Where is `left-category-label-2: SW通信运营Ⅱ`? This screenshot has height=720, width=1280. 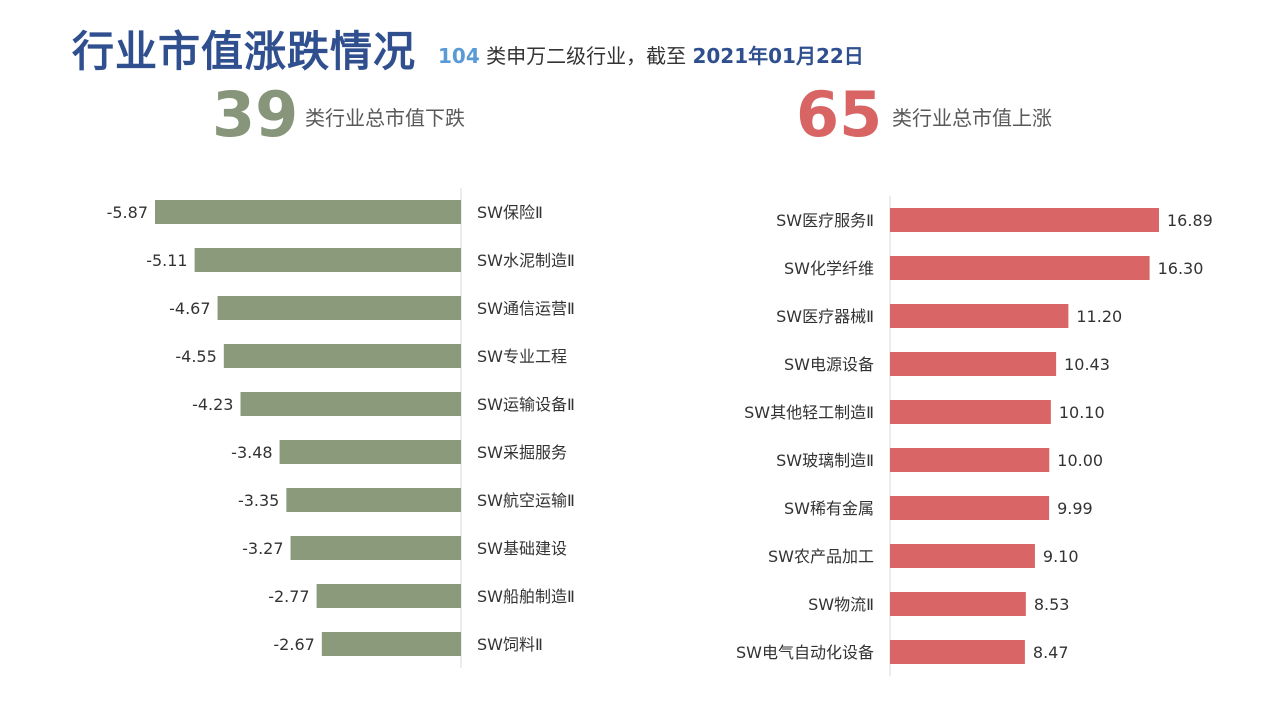
left-category-label-2: SW通信运营Ⅱ is located at coordinates (526, 308).